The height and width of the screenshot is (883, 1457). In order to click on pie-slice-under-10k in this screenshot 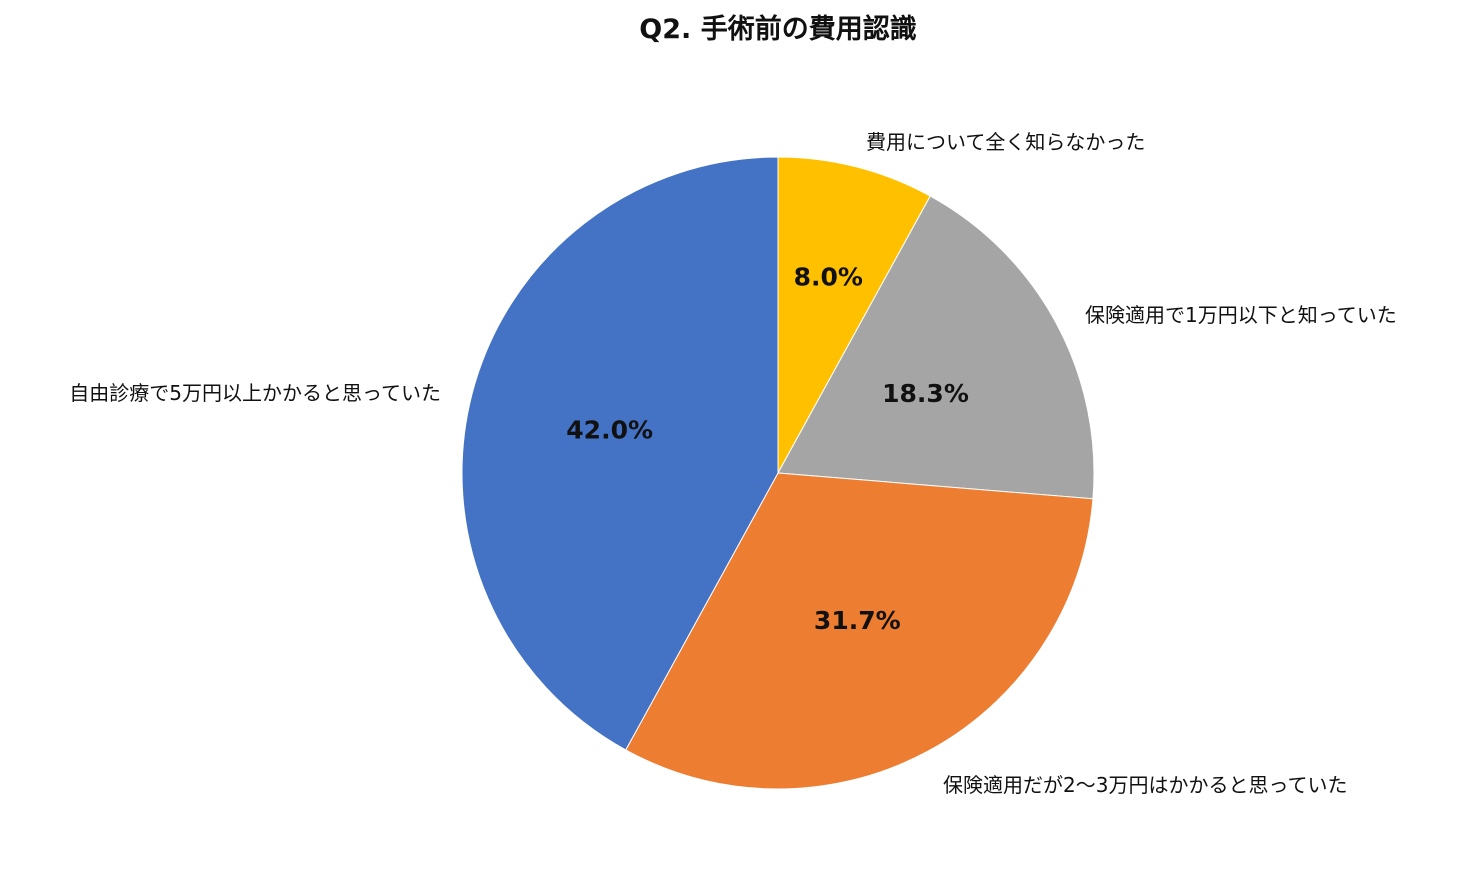, I will do `click(936, 347)`.